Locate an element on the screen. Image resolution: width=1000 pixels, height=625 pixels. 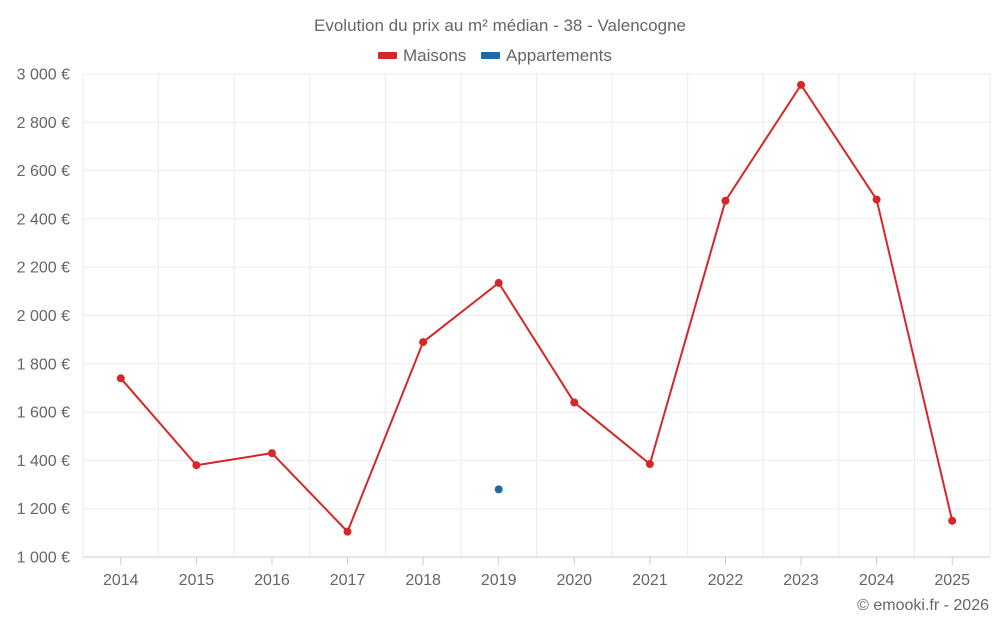
y-tick-label: 1 000 € is located at coordinates (43, 558).